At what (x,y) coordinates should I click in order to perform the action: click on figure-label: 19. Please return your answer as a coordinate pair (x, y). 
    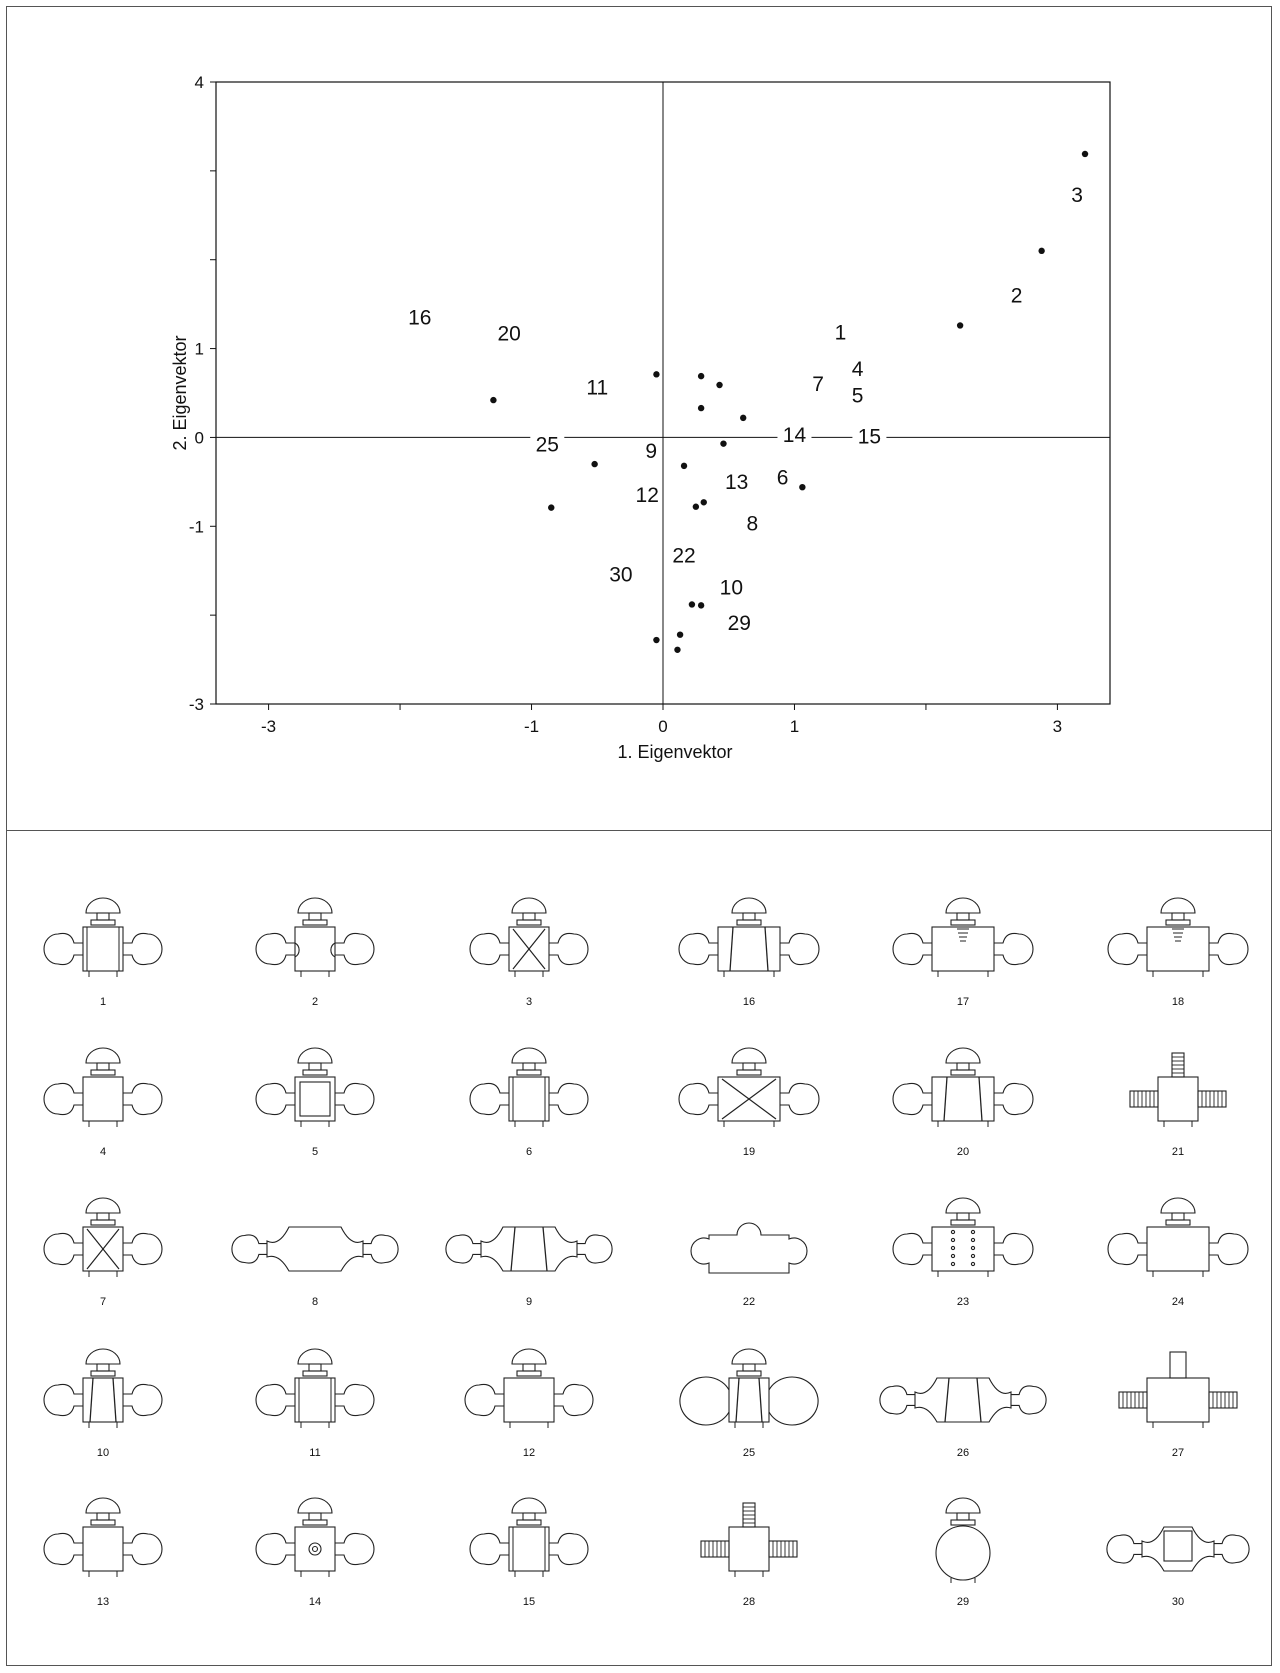
    Looking at the image, I should click on (749, 1152).